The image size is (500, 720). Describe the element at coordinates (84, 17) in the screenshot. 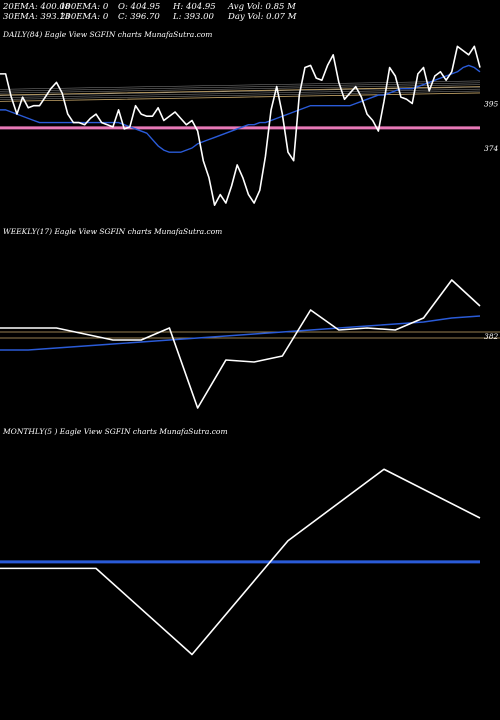

I see `header-200ema: 200EMA: 0` at that location.